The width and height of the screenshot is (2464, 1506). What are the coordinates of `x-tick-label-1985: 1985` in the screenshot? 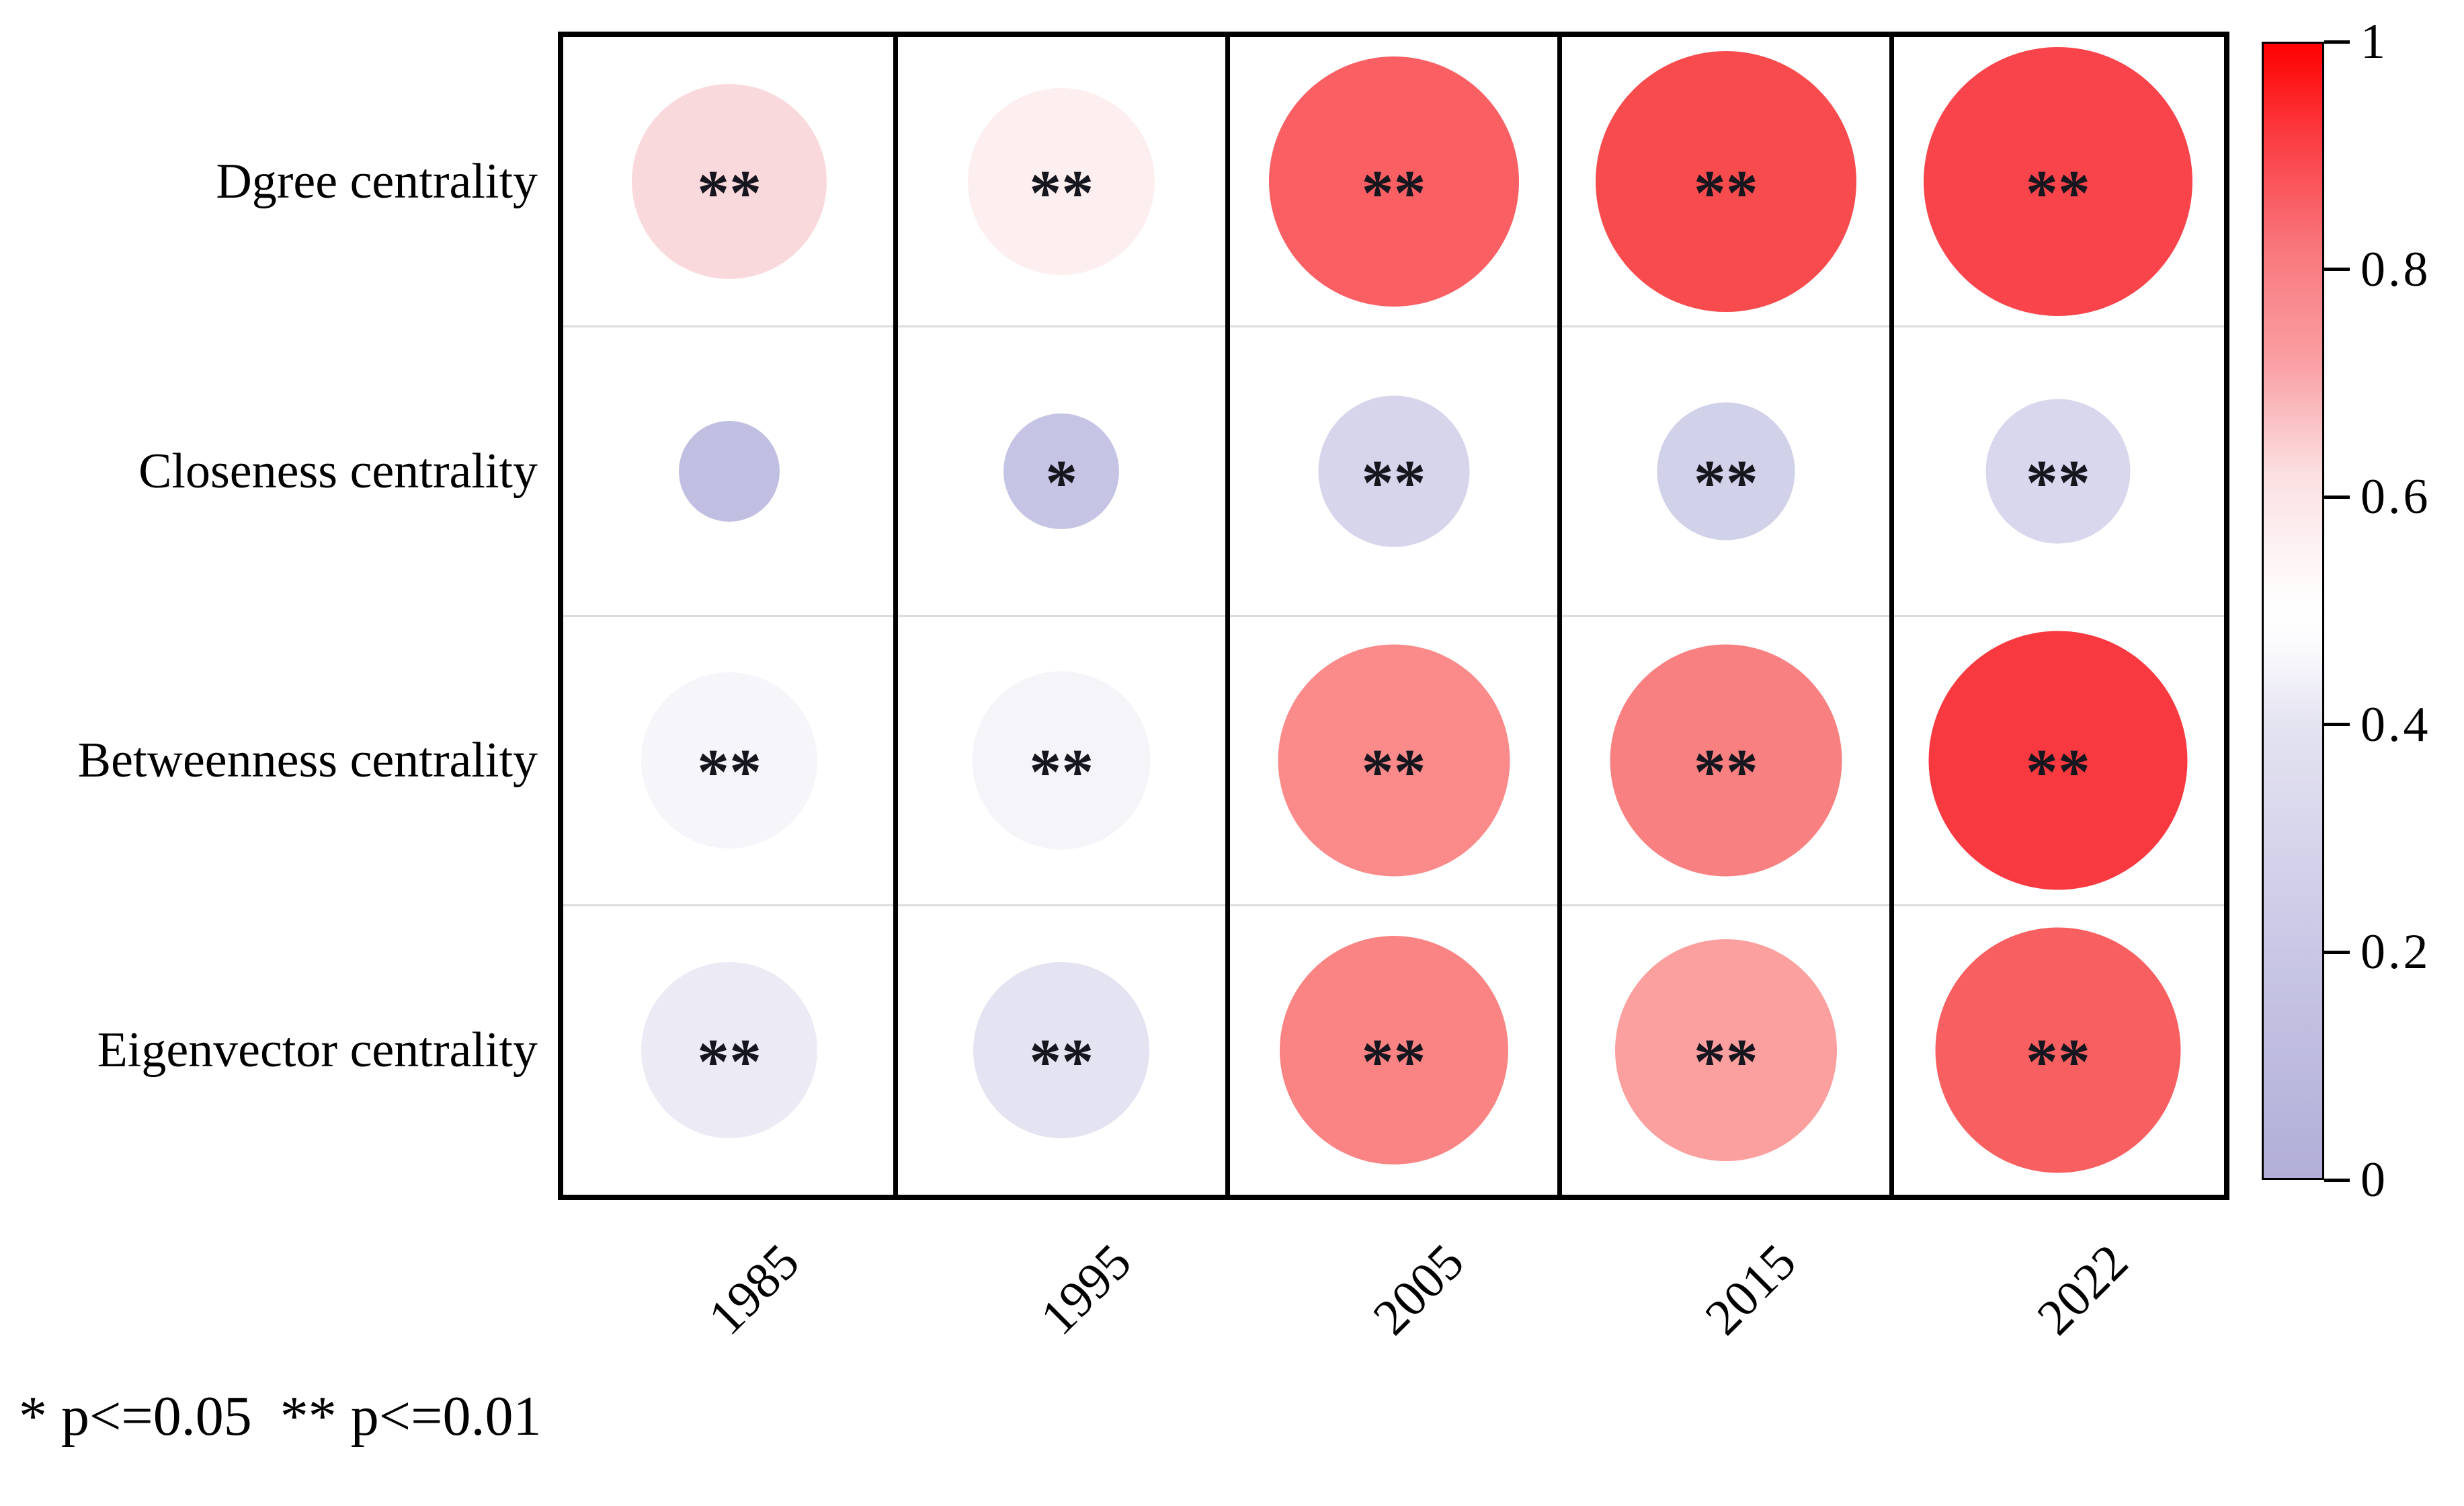 It's located at (754, 1290).